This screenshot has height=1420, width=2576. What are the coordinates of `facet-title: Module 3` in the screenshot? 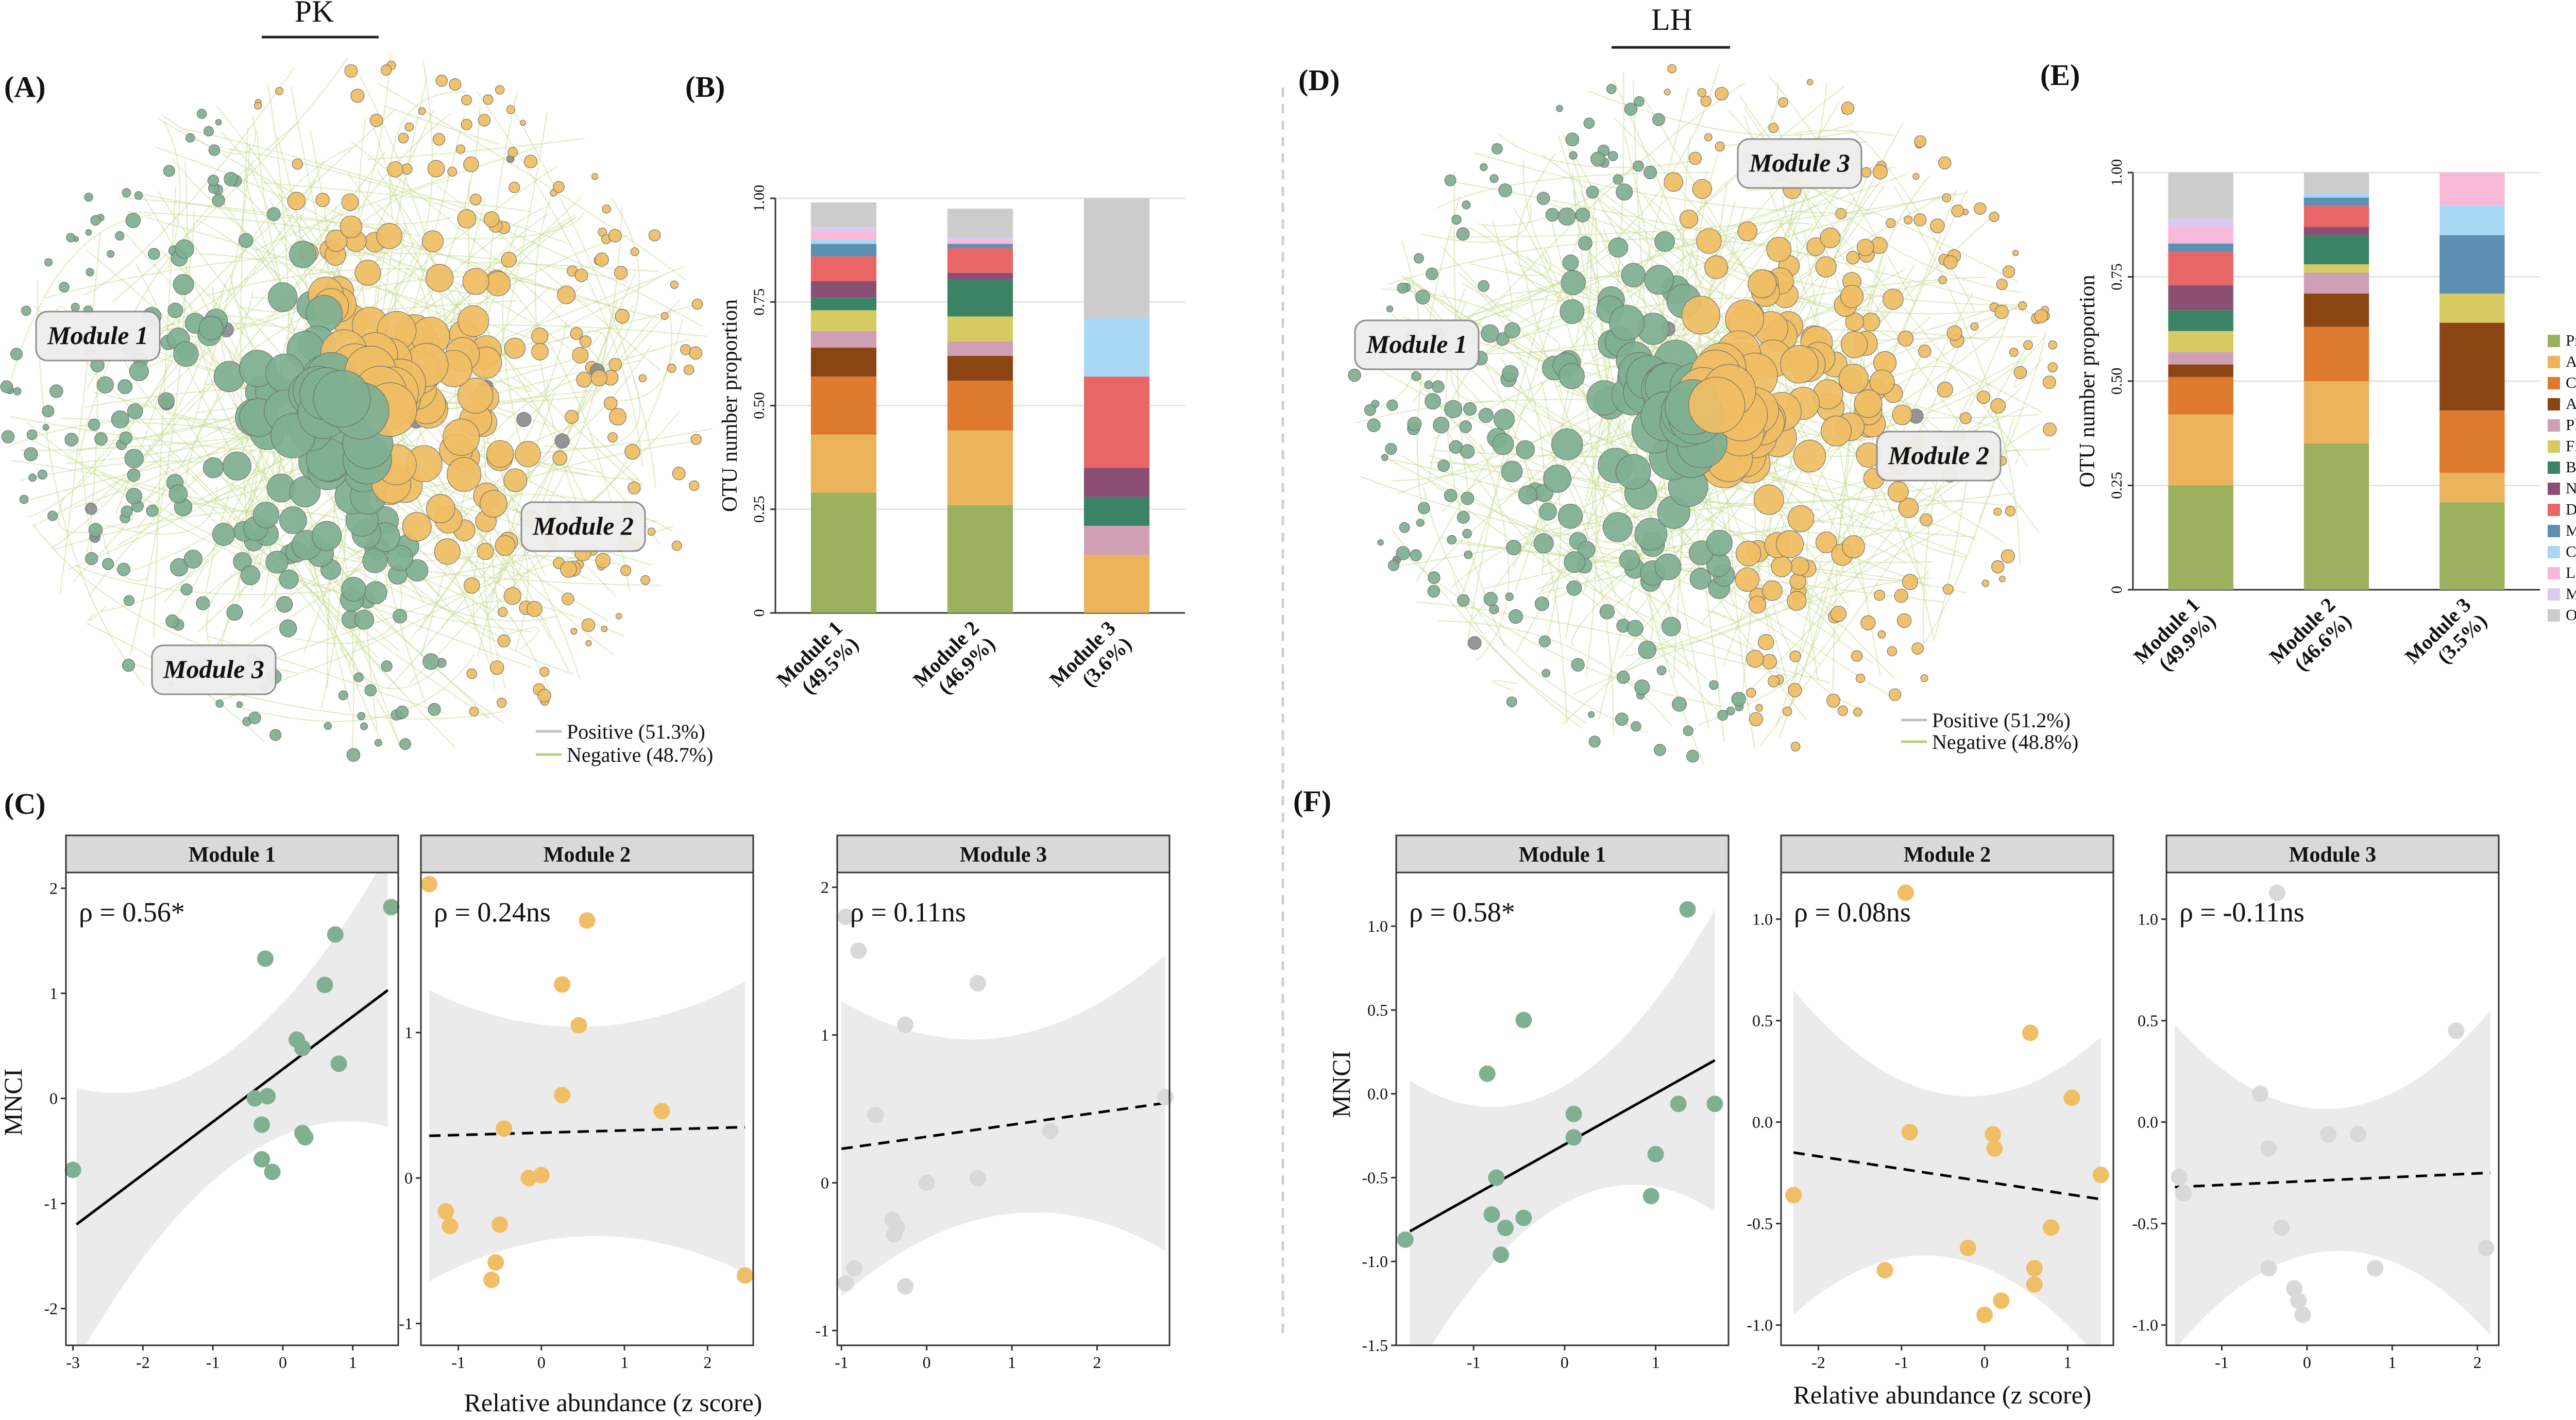 It's located at (1003, 855).